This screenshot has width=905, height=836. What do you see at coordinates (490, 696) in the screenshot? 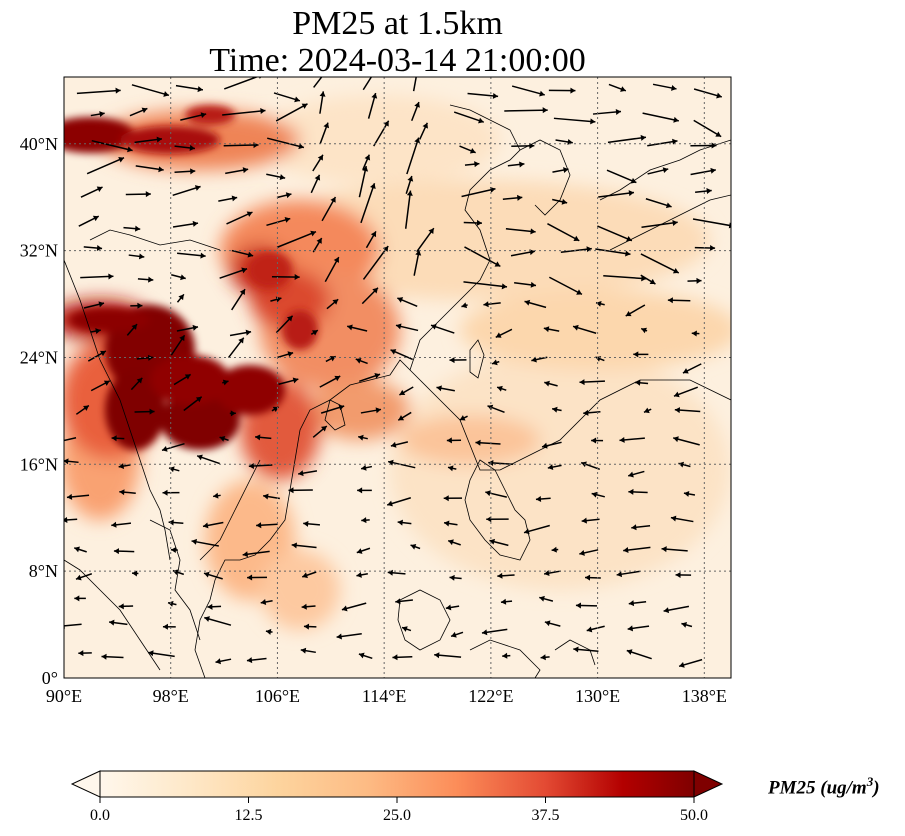
I see `x-tick-label: 122°E` at bounding box center [490, 696].